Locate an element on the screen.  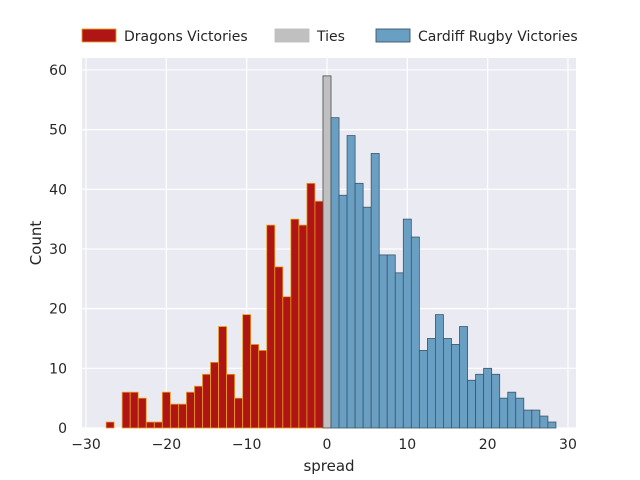
y-axis-label: Count is located at coordinates (36, 243).